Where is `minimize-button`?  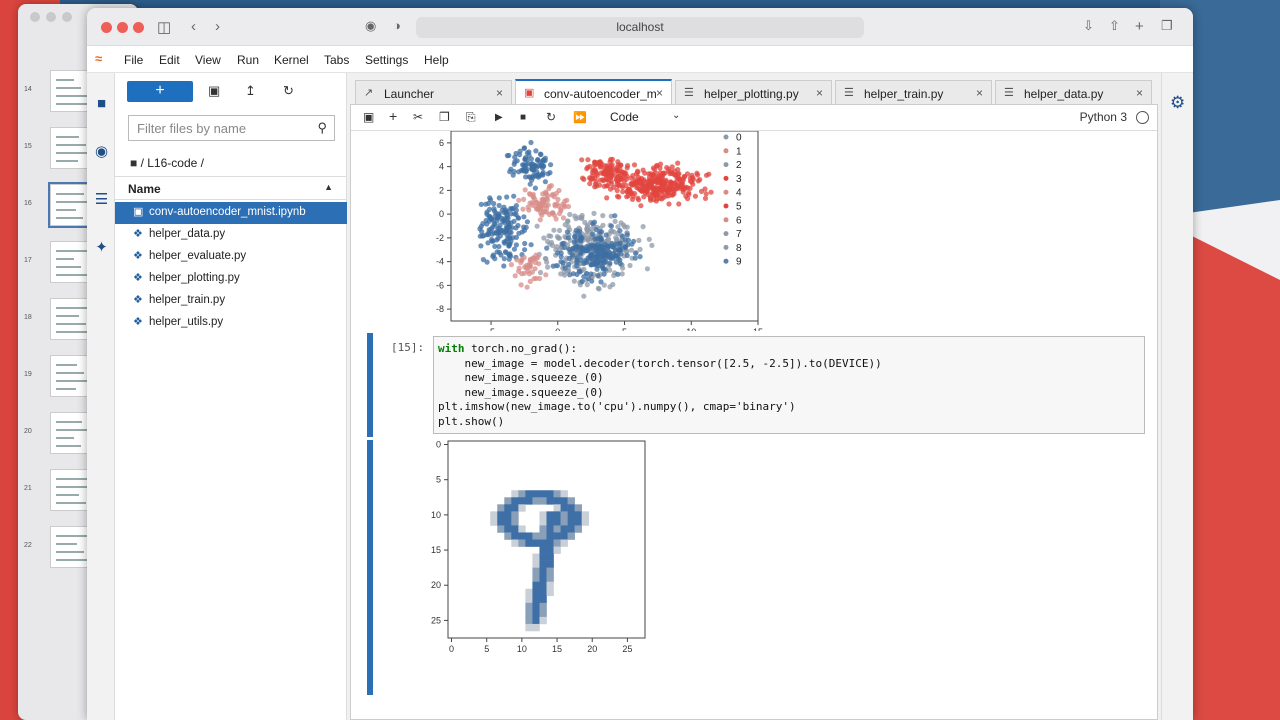 minimize-button is located at coordinates (122, 27).